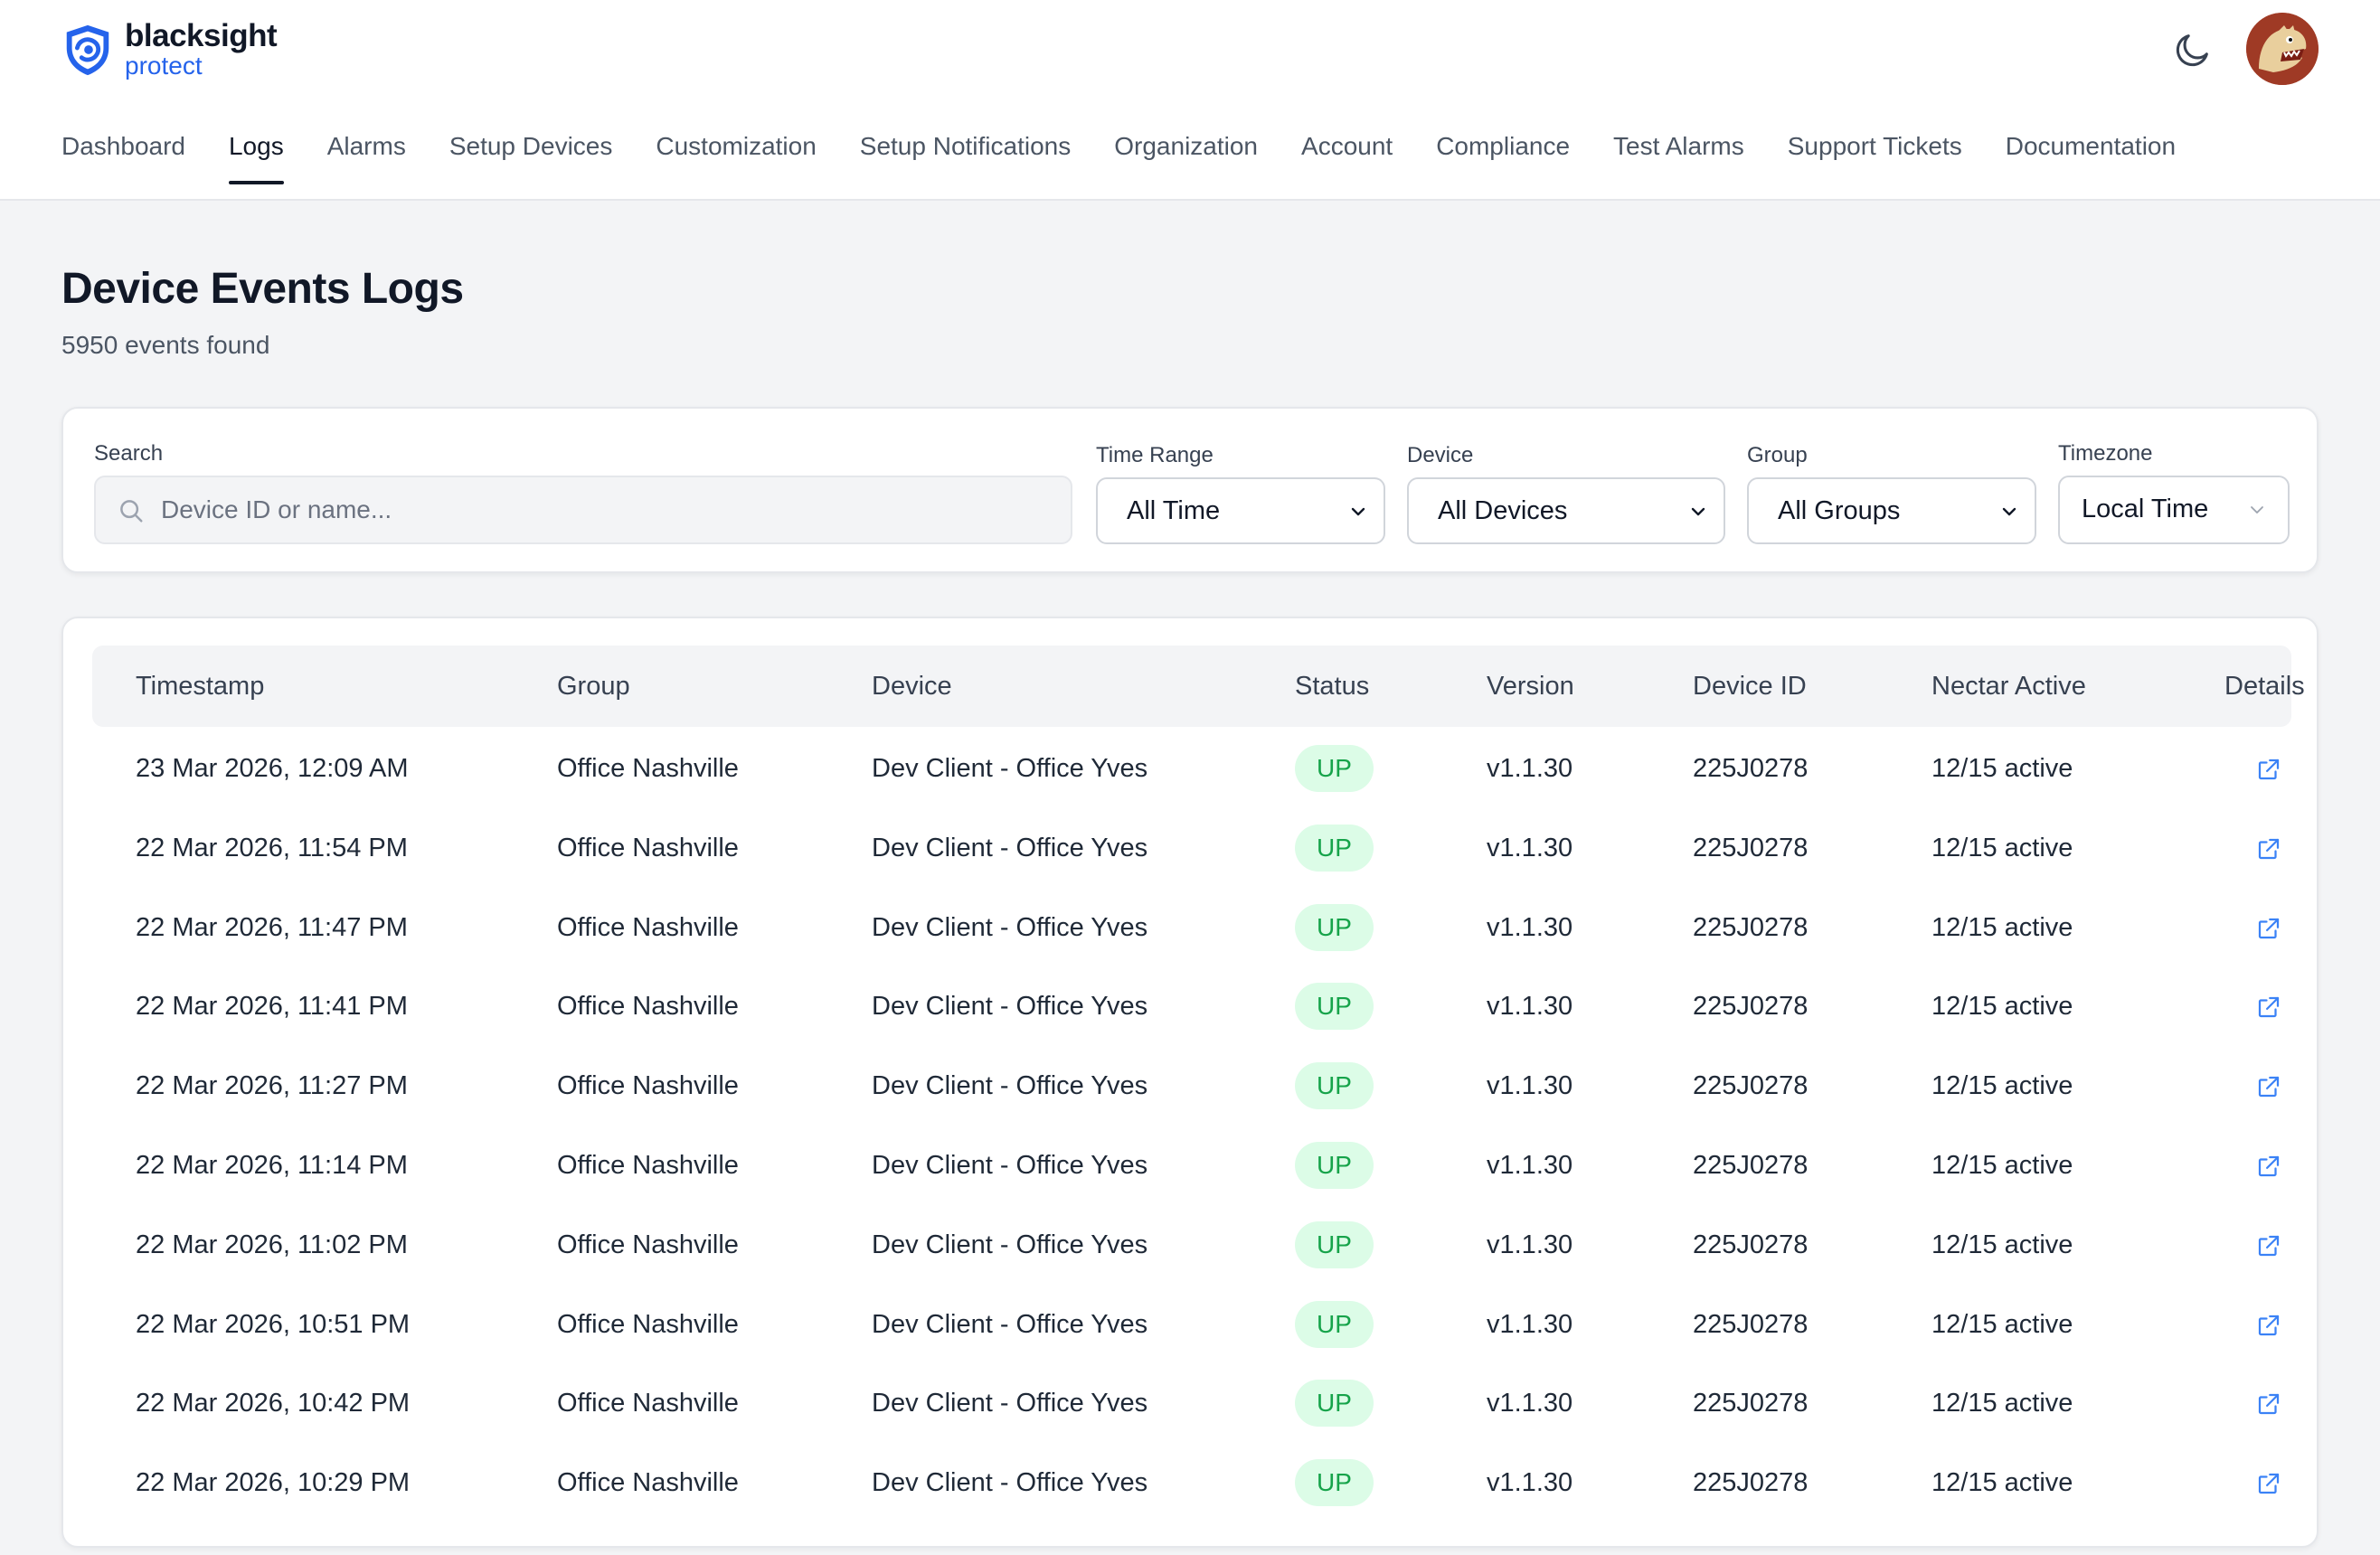  Describe the element at coordinates (87, 50) in the screenshot. I see `shield-logo-icon` at that location.